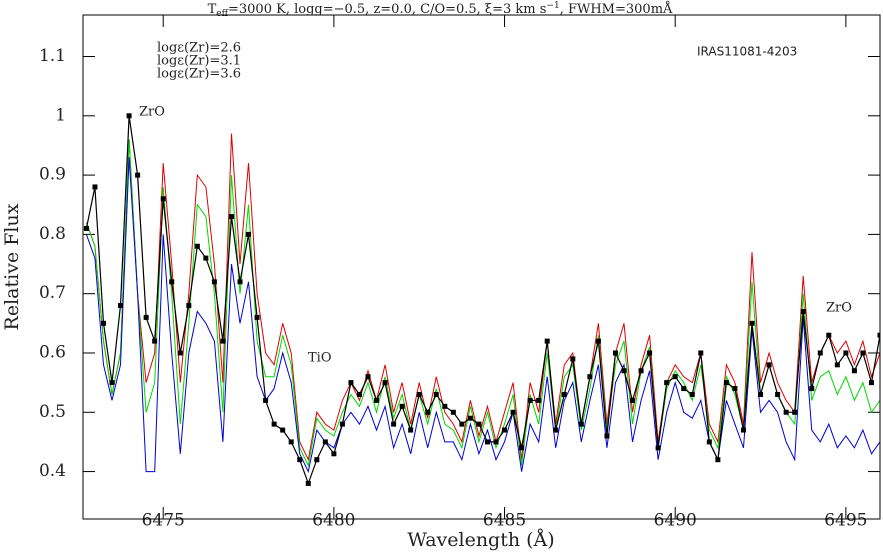  Describe the element at coordinates (199, 48) in the screenshot. I see `legend-entry: logε(Zr)=2.6` at that location.